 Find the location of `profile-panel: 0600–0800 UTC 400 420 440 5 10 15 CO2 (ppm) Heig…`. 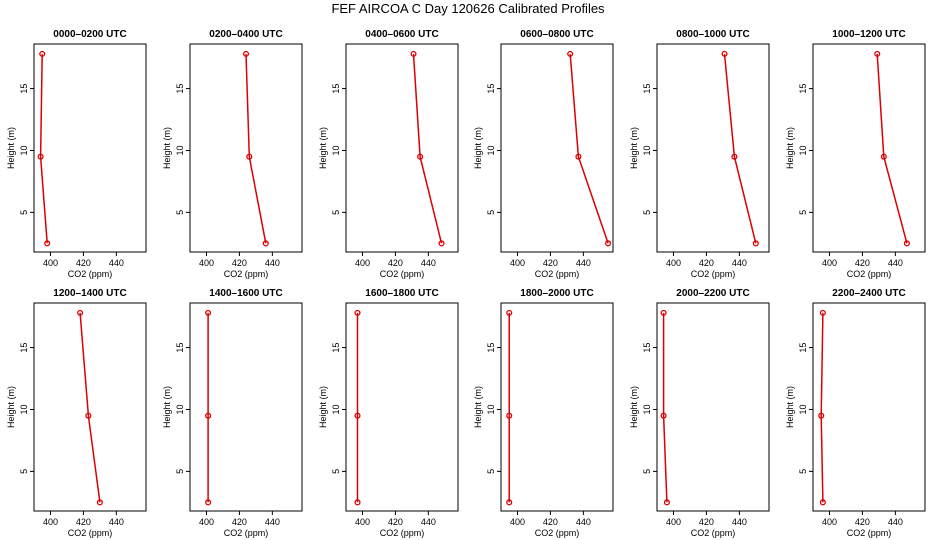

profile-panel: 0600–0800 UTC 400 420 440 5 10 15 CO2 (ppm) Heig… is located at coordinates (543, 154).